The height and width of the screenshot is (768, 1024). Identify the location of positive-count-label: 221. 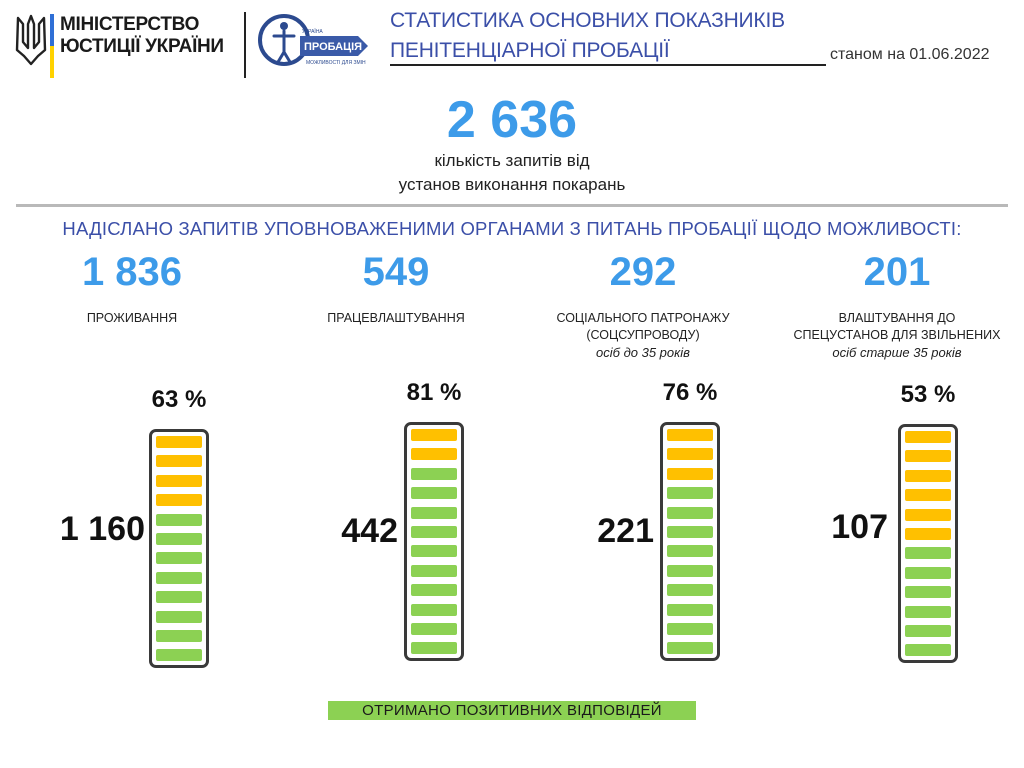
(625, 531).